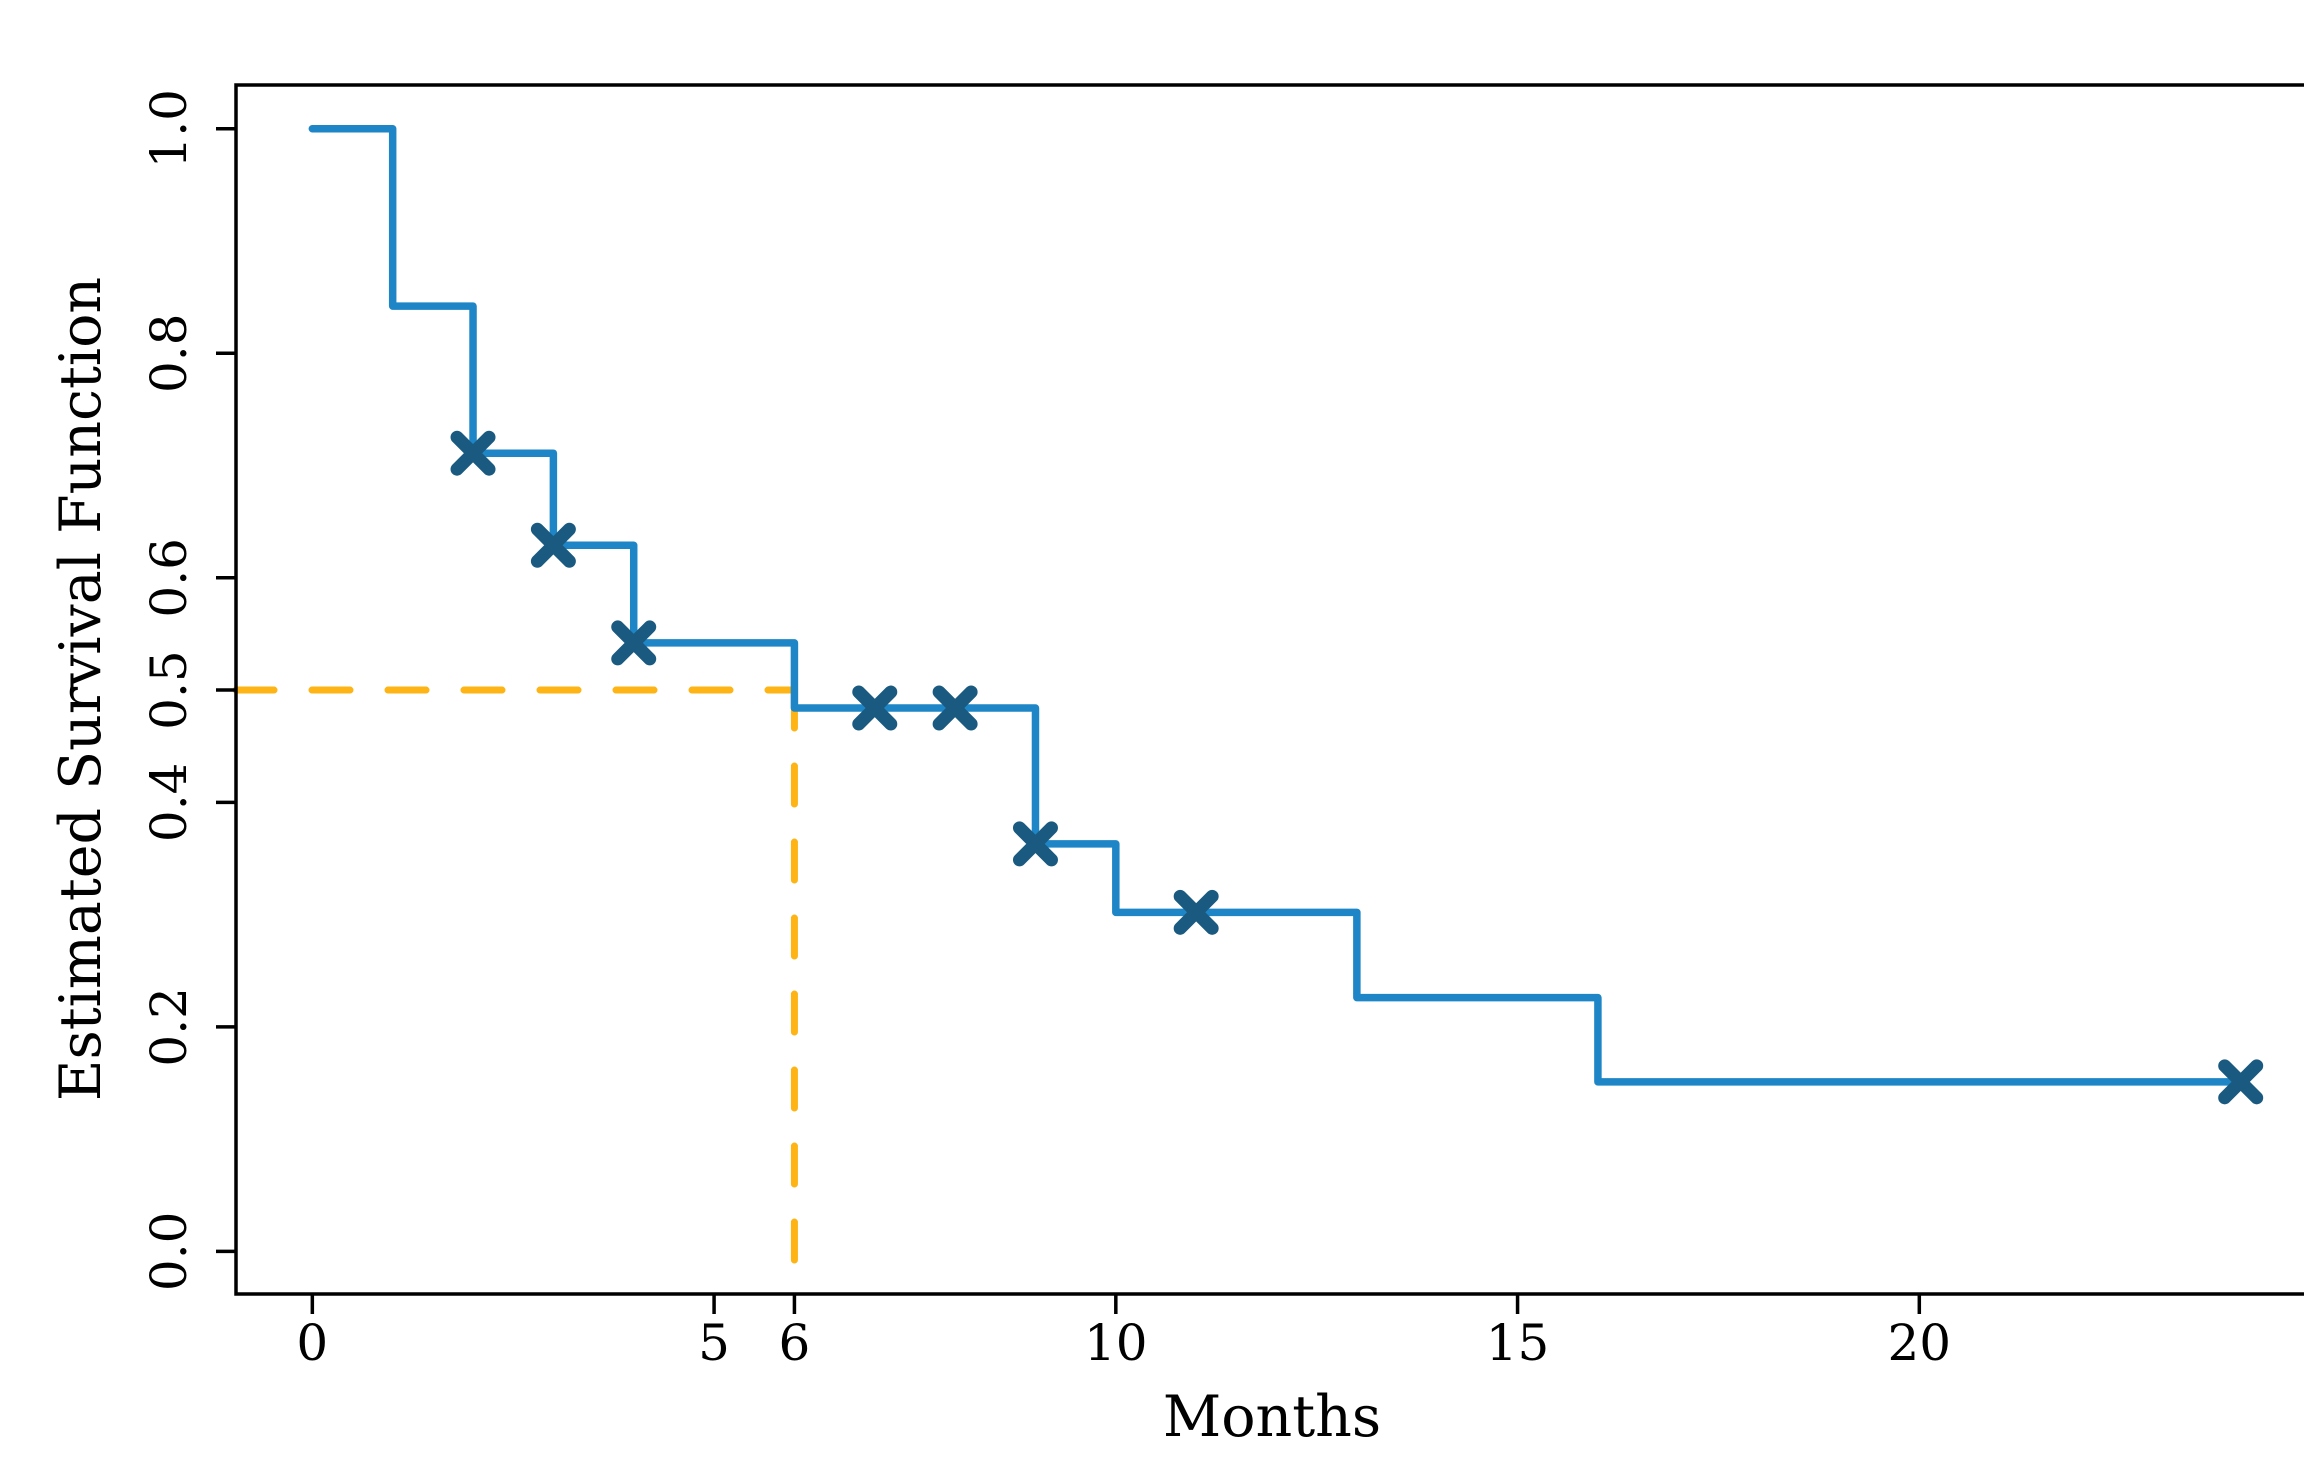 This screenshot has width=2304, height=1472. What do you see at coordinates (81, 689) in the screenshot?
I see `y-axis-label: Estimated Survival Function` at bounding box center [81, 689].